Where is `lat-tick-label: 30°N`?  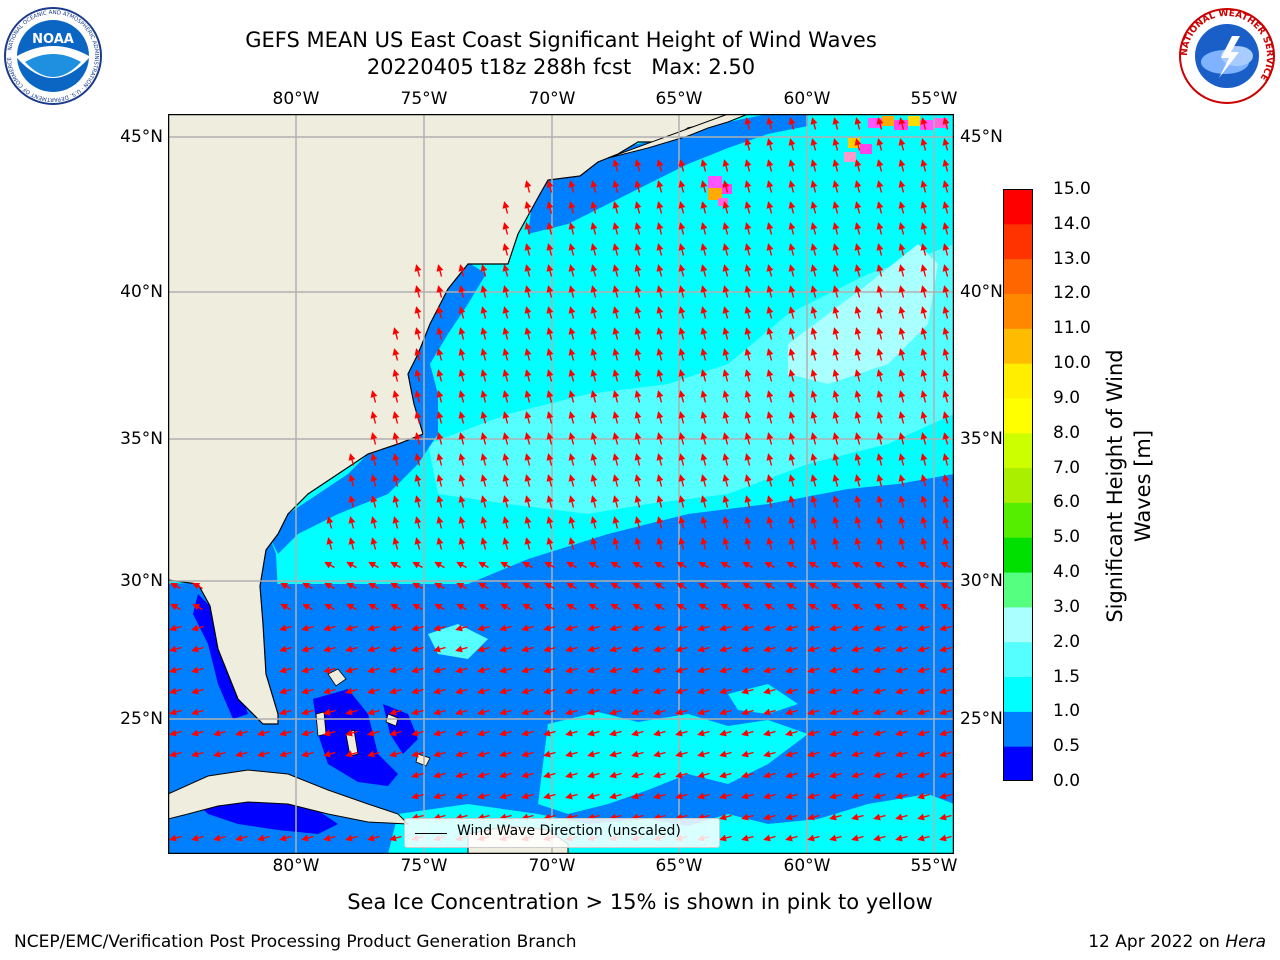
lat-tick-label: 30°N is located at coordinates (141, 581).